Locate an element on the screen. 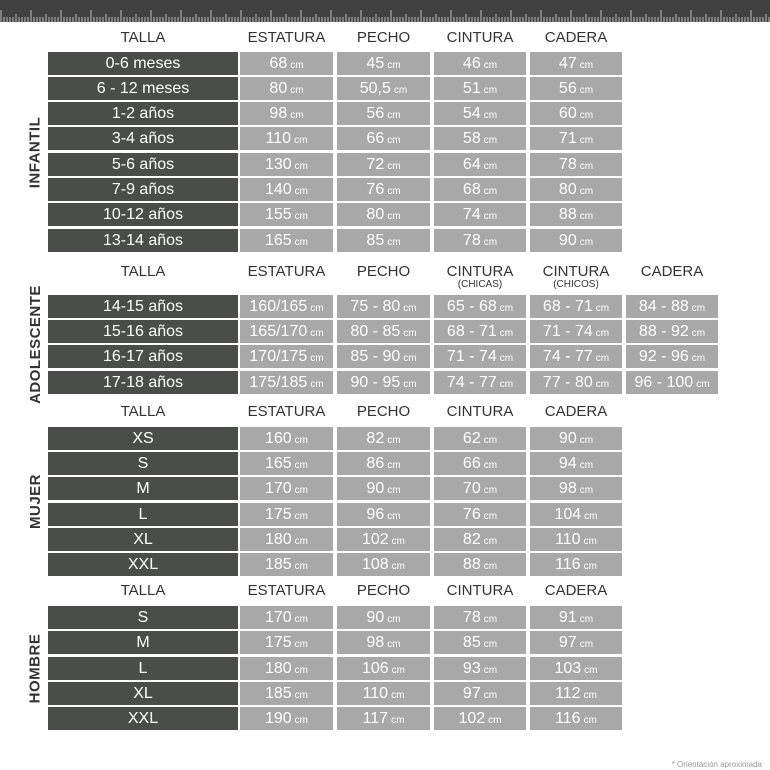 This screenshot has height=770, width=770. measure-value: 80 - 85 is located at coordinates (375, 331).